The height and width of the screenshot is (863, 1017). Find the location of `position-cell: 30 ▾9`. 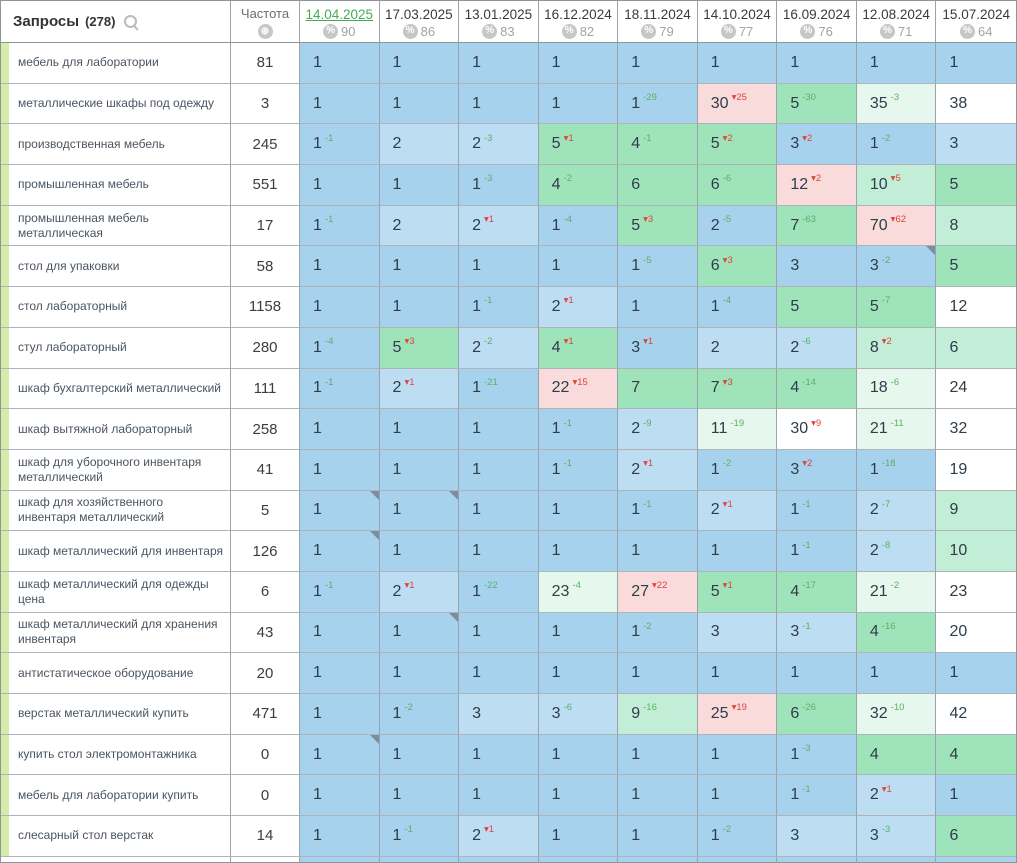

position-cell: 30 ▾9 is located at coordinates (817, 429).